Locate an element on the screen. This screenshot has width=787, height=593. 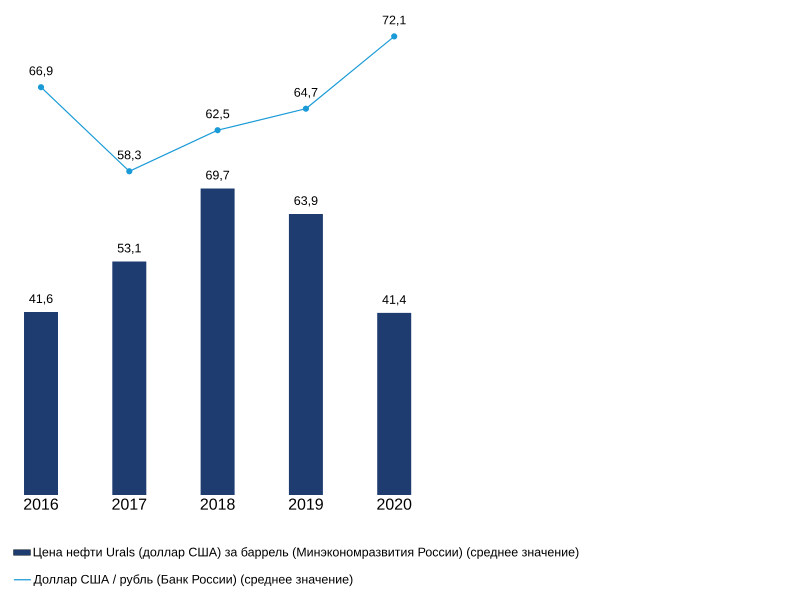
data-label: 64,7 is located at coordinates (306, 93).